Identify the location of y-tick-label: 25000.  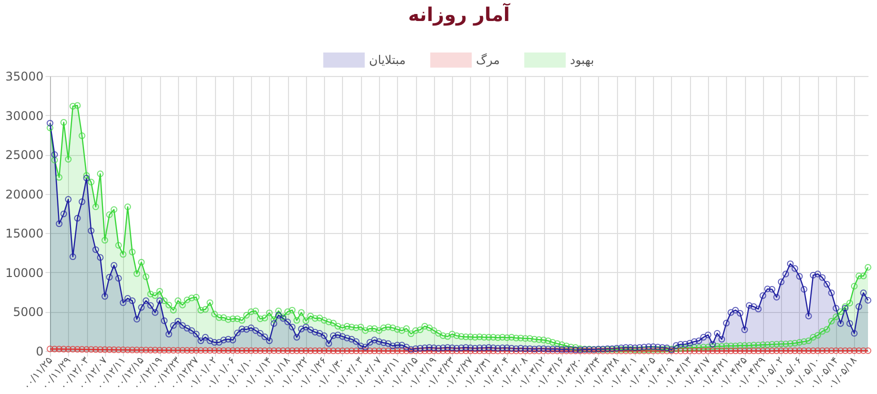
(24, 155).